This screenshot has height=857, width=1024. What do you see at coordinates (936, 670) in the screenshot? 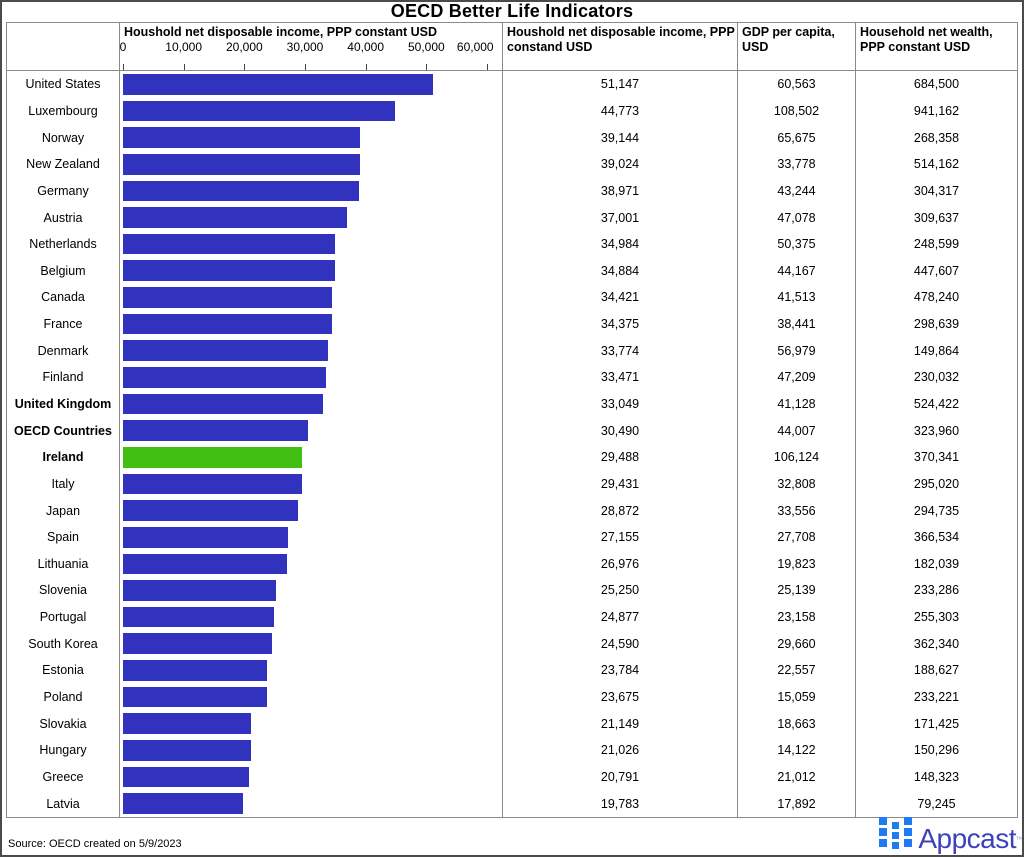
I see `wealth-value: 188,627` at bounding box center [936, 670].